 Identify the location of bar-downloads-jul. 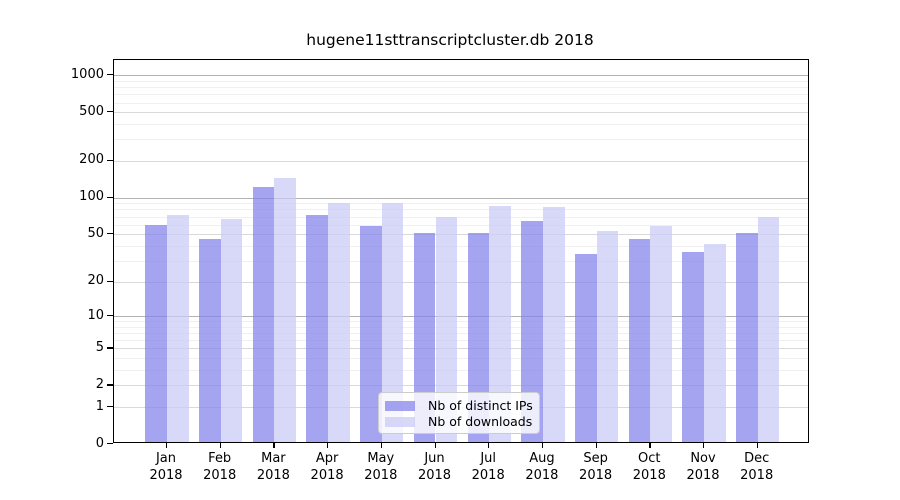
(500, 323).